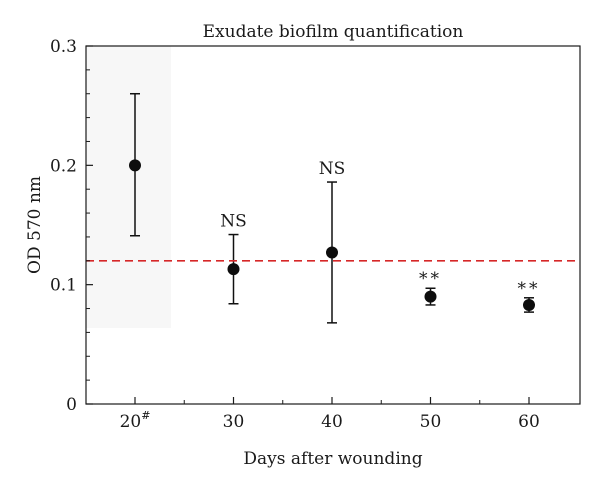 This screenshot has width=600, height=489. I want to click on x-tick-label: 30, so click(234, 422).